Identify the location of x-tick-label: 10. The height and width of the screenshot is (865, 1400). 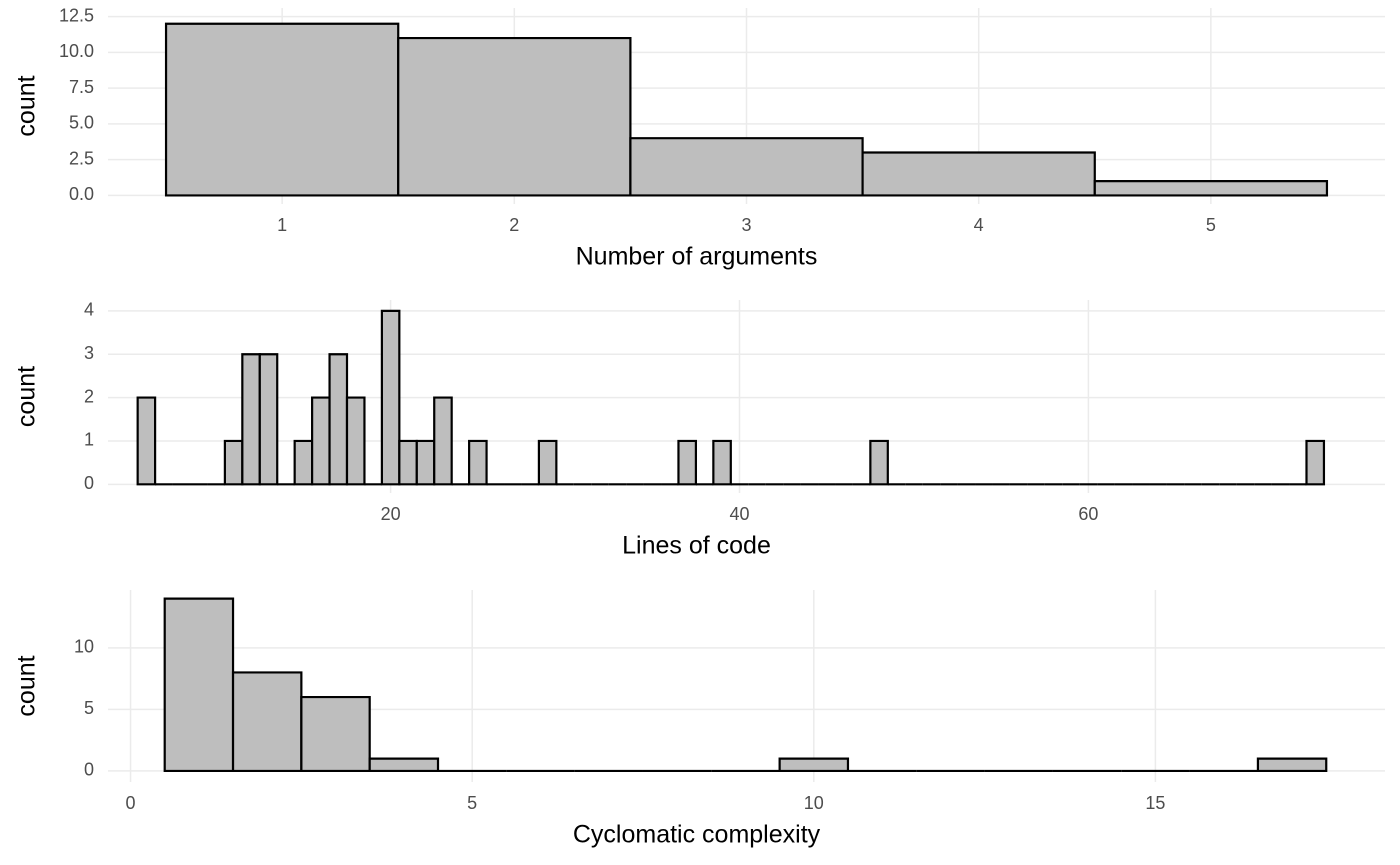
(814, 803).